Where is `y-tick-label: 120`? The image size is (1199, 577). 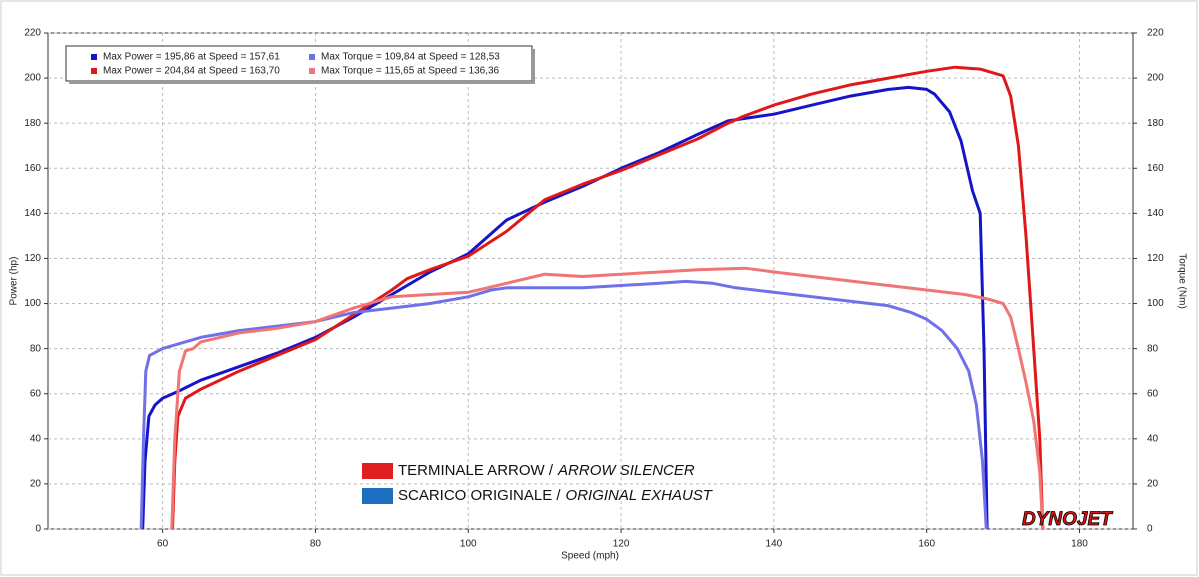 y-tick-label: 120 is located at coordinates (32, 258).